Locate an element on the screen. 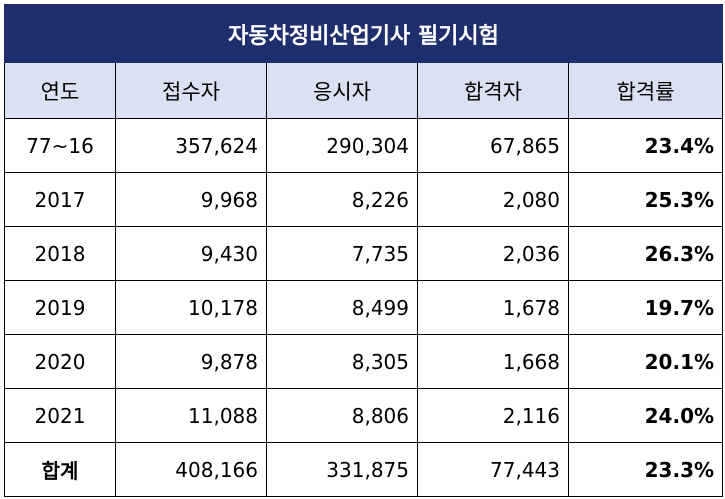 The width and height of the screenshot is (725, 499). total-applicants: 408,166 is located at coordinates (191, 469).